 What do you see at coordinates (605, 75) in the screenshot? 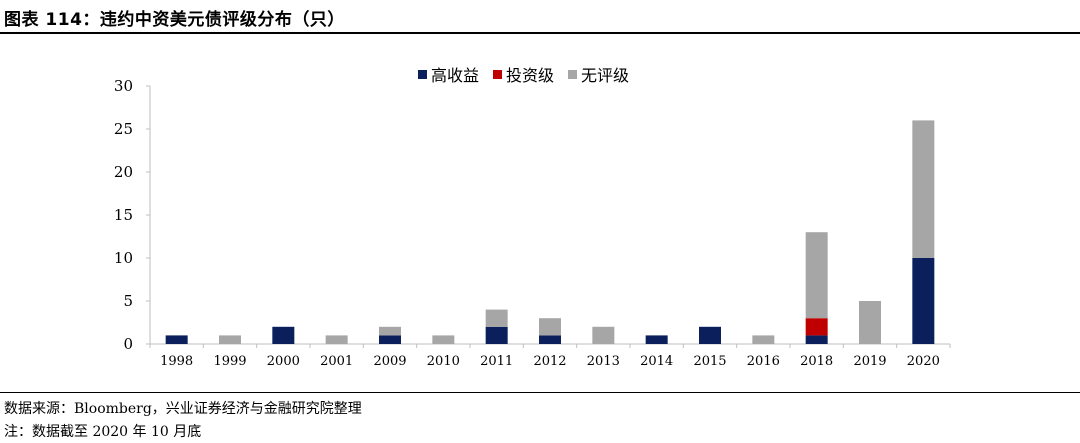
I see `legend-label-unrated: 无评级` at bounding box center [605, 75].